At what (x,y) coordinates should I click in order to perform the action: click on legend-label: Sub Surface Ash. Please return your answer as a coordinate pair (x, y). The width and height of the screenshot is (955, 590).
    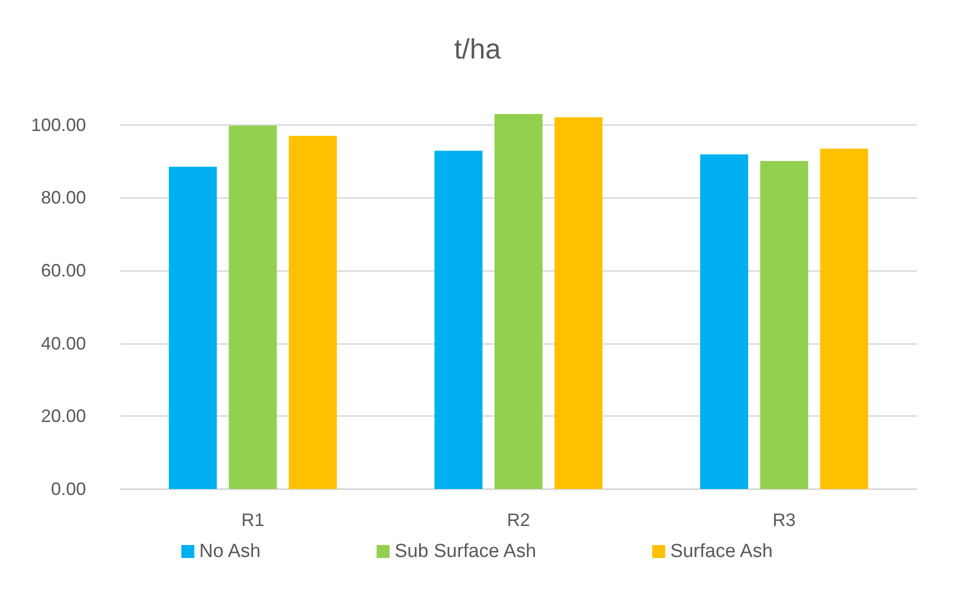
    Looking at the image, I should click on (465, 551).